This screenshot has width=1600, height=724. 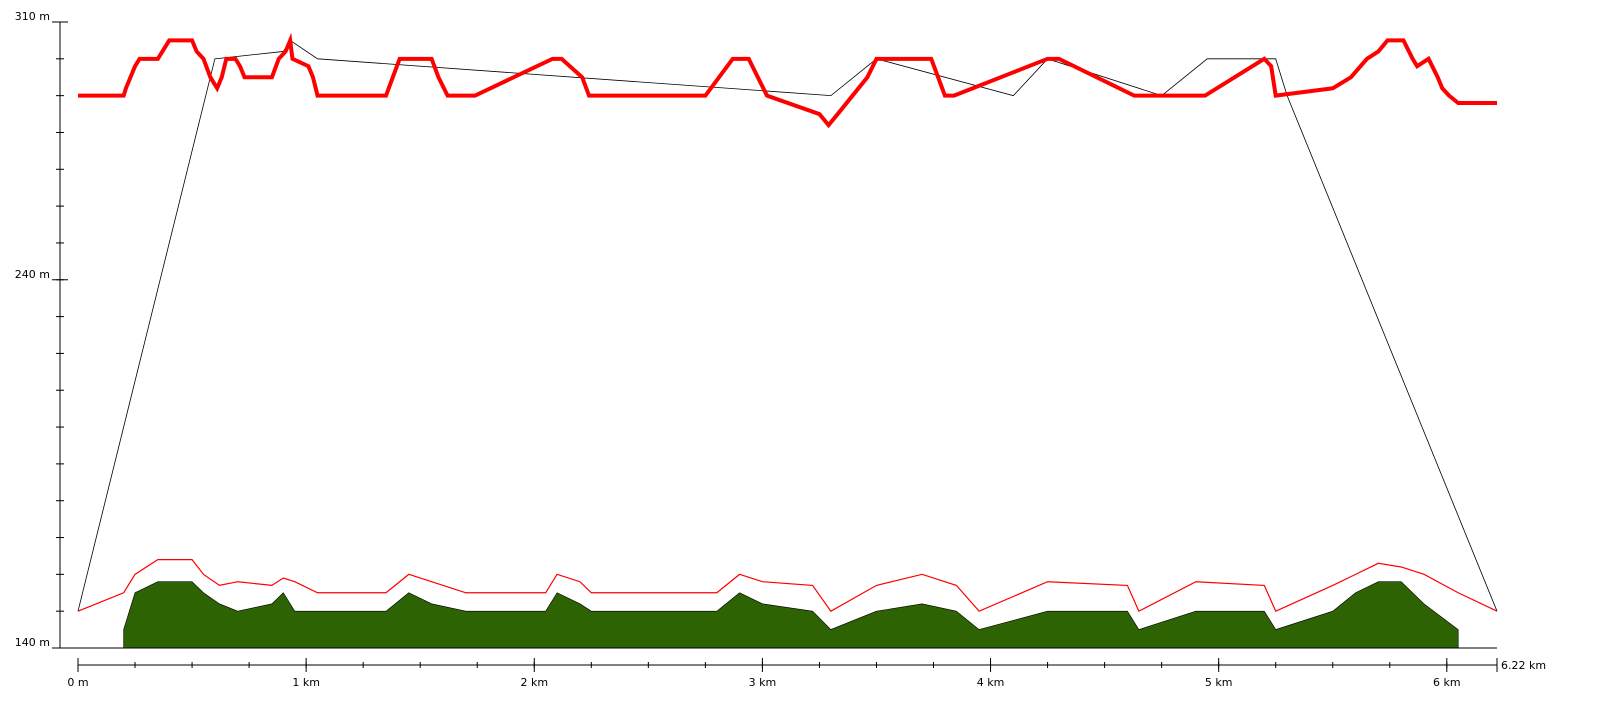 I want to click on x-tick-label: 0 m, so click(x=77, y=682).